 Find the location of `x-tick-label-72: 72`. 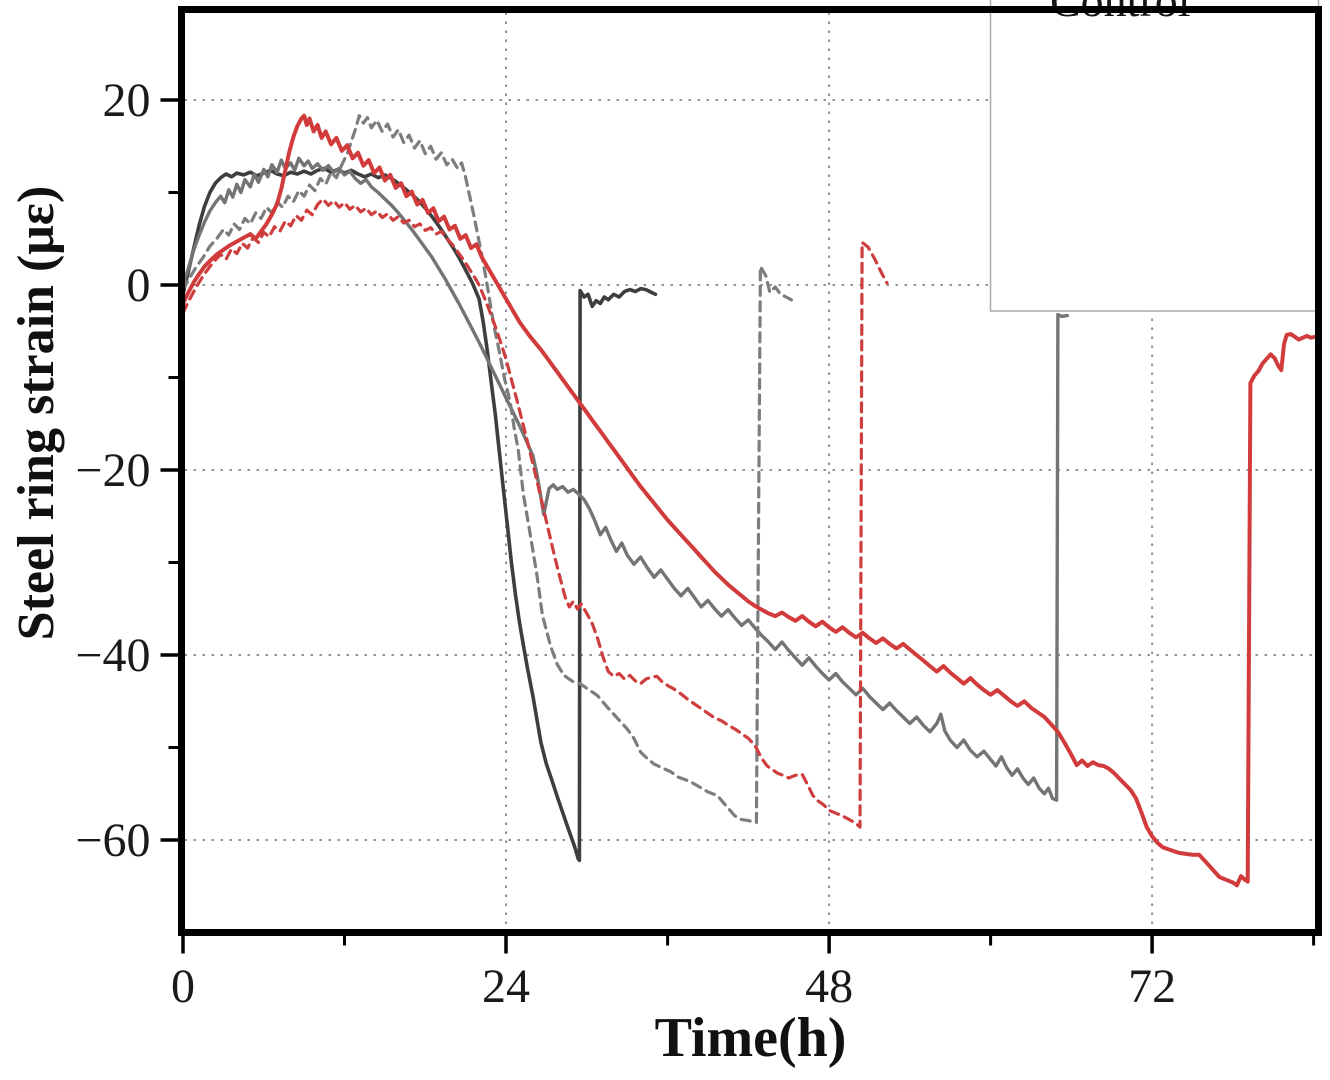

x-tick-label-72: 72 is located at coordinates (1152, 986).